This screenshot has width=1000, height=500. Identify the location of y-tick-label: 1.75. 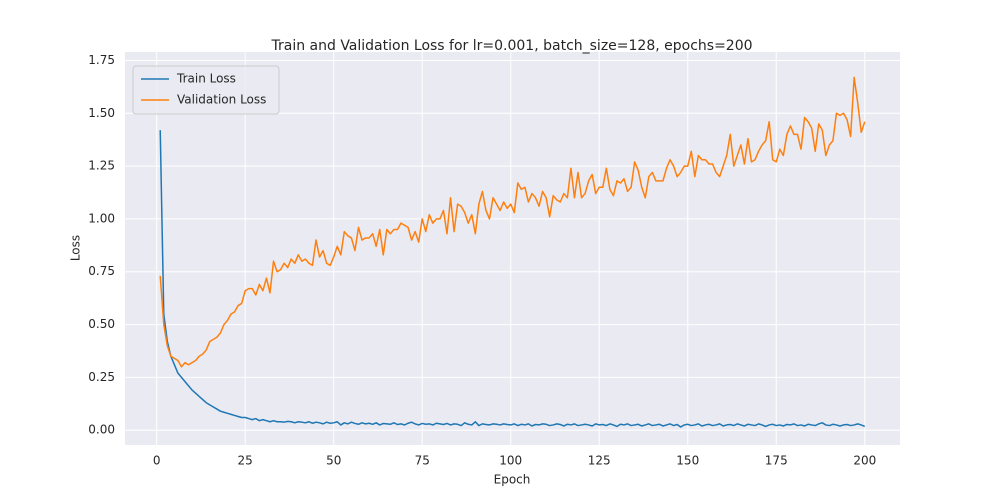
(101, 60).